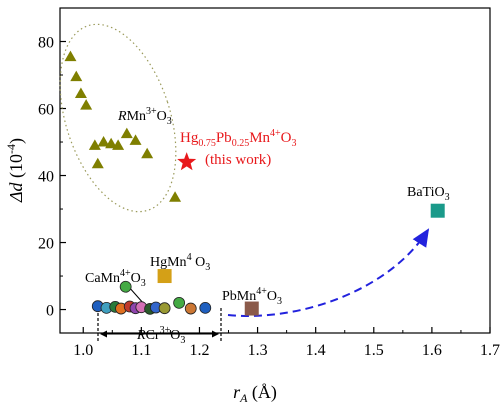 This screenshot has width=500, height=406. What do you see at coordinates (207, 267) in the screenshot?
I see `annotation-hgmn-sub: 3` at bounding box center [207, 267].